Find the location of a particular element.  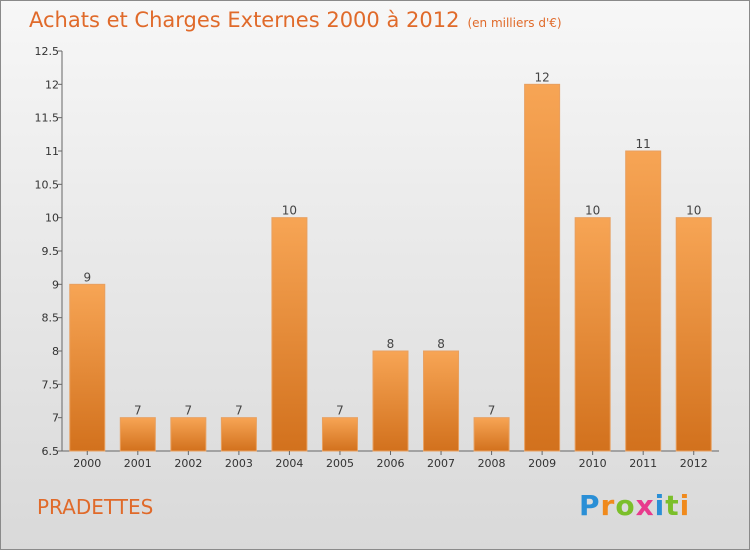

y-tick-label: 7.5 is located at coordinates (51, 384).